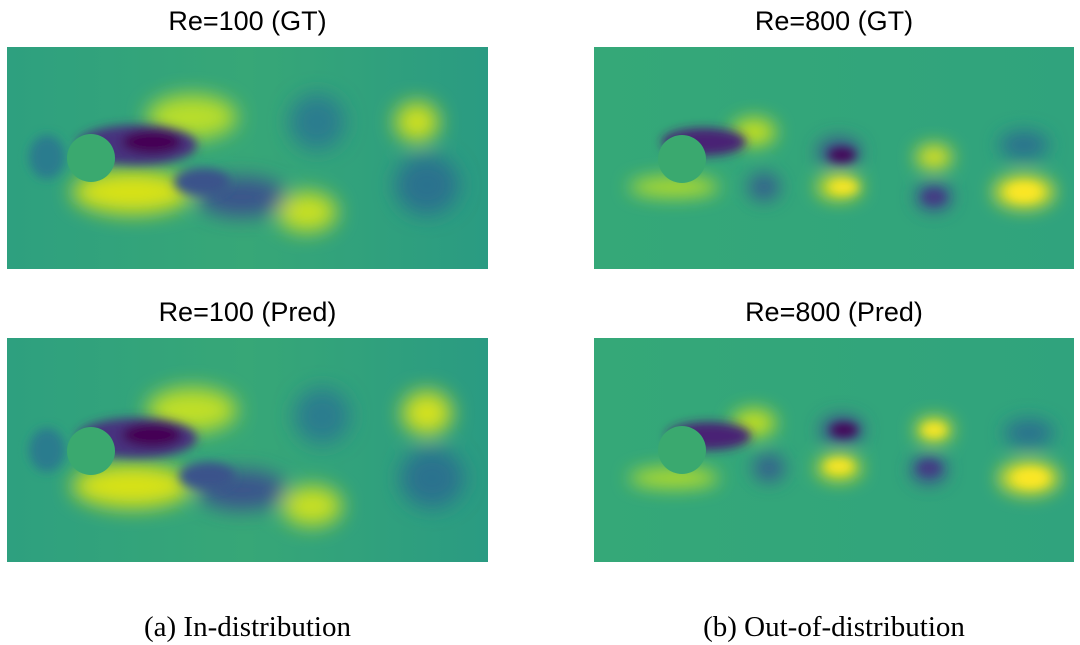 This screenshot has height=645, width=1080. Describe the element at coordinates (834, 627) in the screenshot. I see `caption-out-of-distribution: (b) Out-of-distribution` at that location.